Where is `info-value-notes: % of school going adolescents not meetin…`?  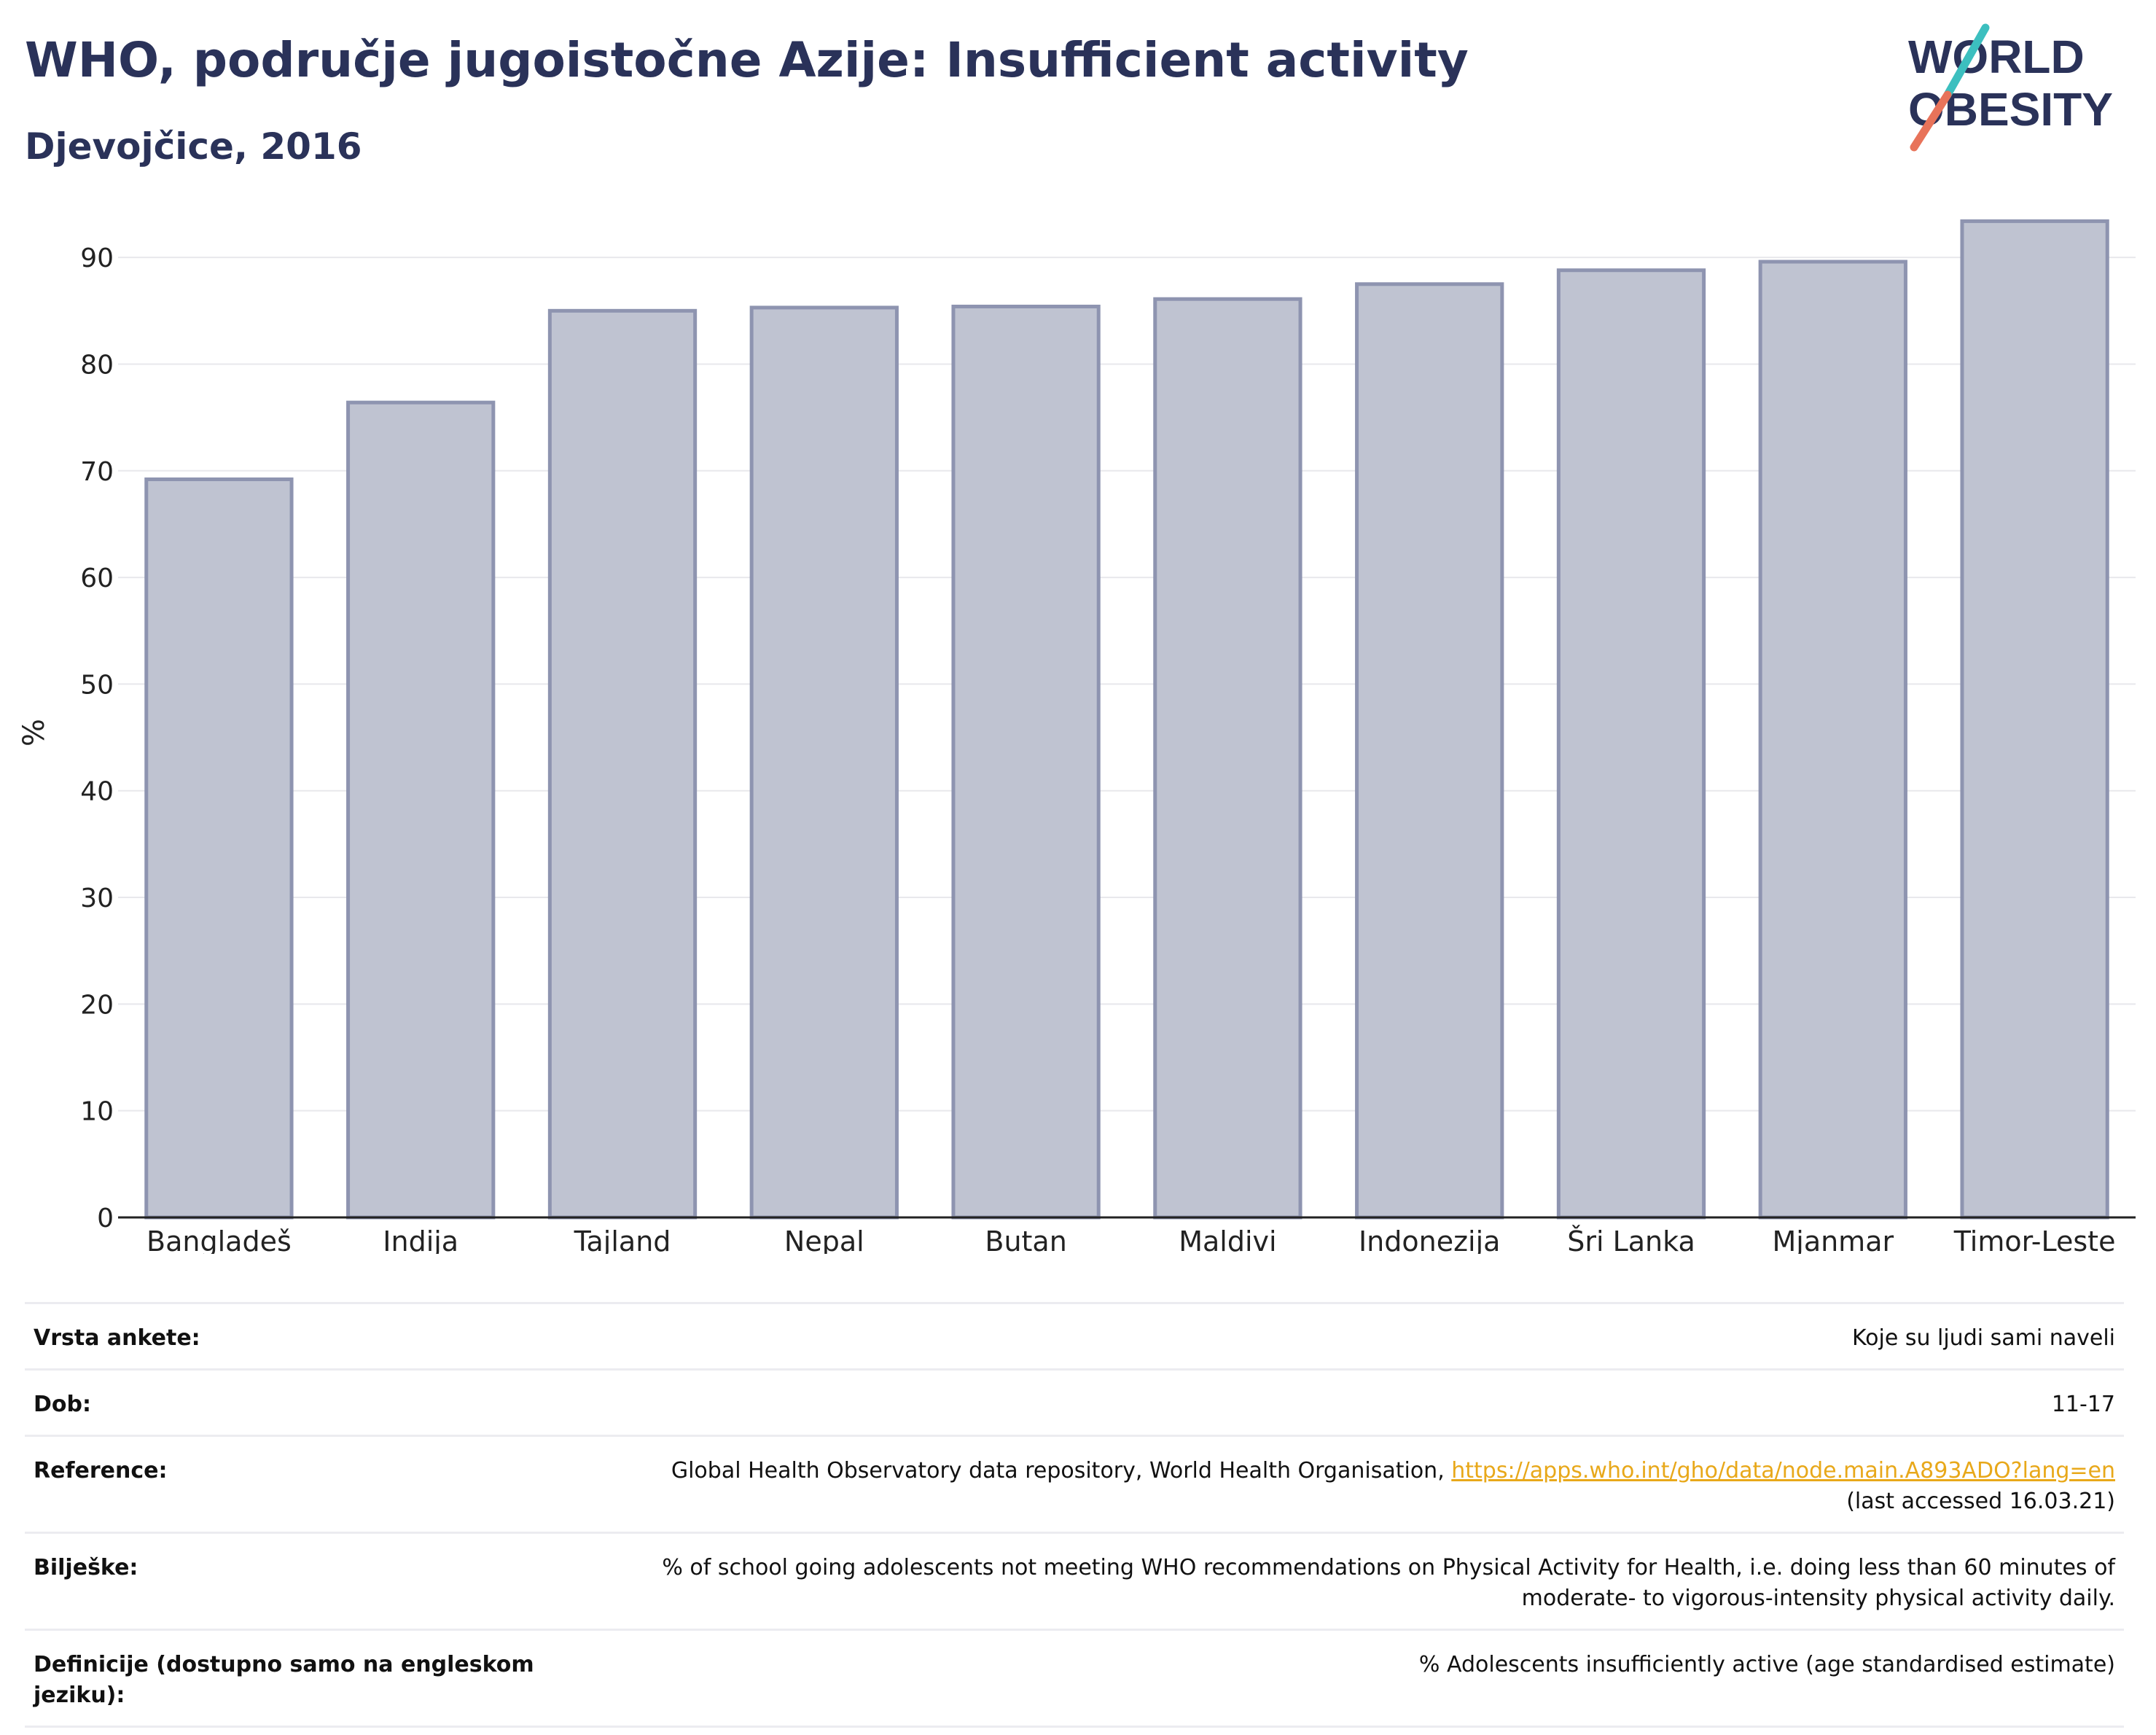
info-value-notes: % of school going adolescents not meetin… is located at coordinates (1346, 1581).